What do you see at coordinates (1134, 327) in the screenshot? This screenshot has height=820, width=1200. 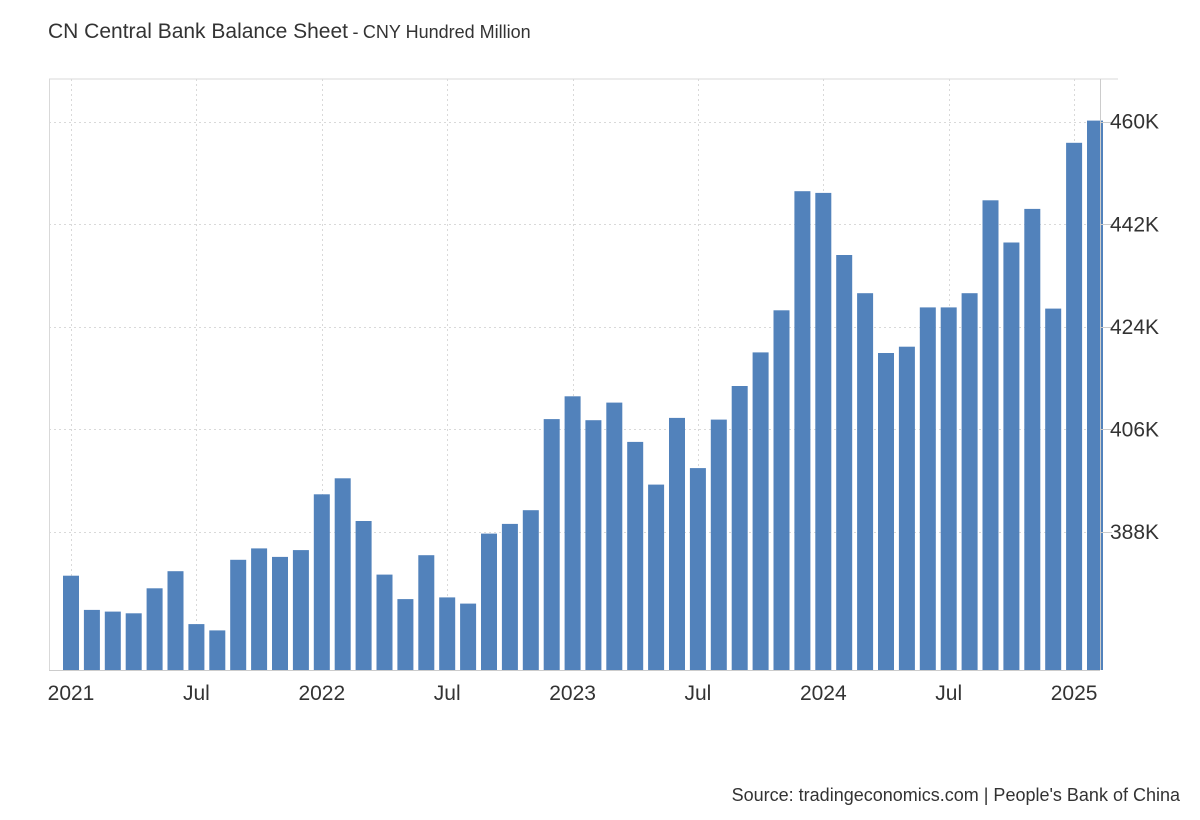 I see `y-tick-label: 424K` at bounding box center [1134, 327].